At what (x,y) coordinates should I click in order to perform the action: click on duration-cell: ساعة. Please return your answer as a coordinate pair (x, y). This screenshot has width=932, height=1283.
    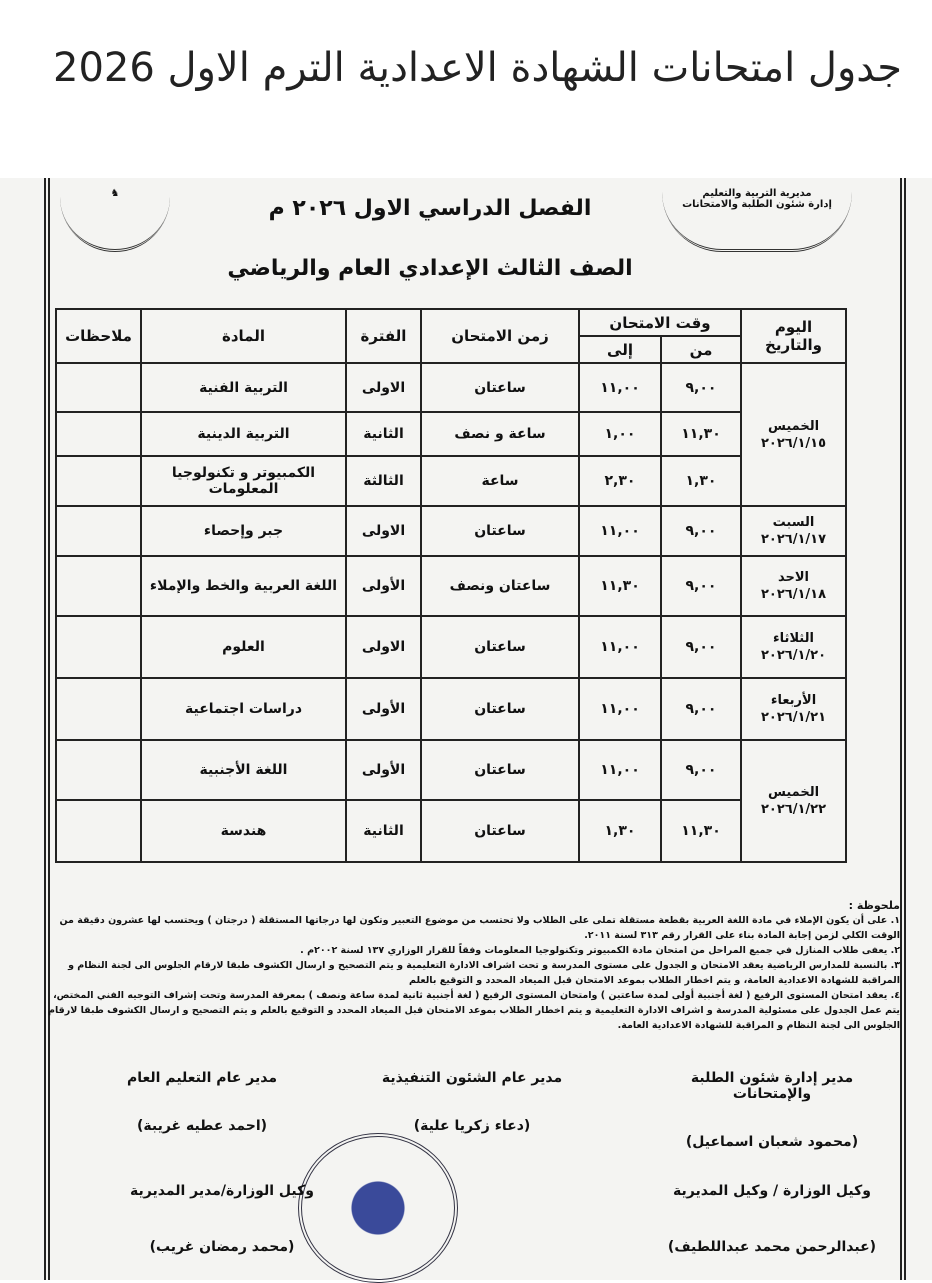
    Looking at the image, I should click on (500, 481).